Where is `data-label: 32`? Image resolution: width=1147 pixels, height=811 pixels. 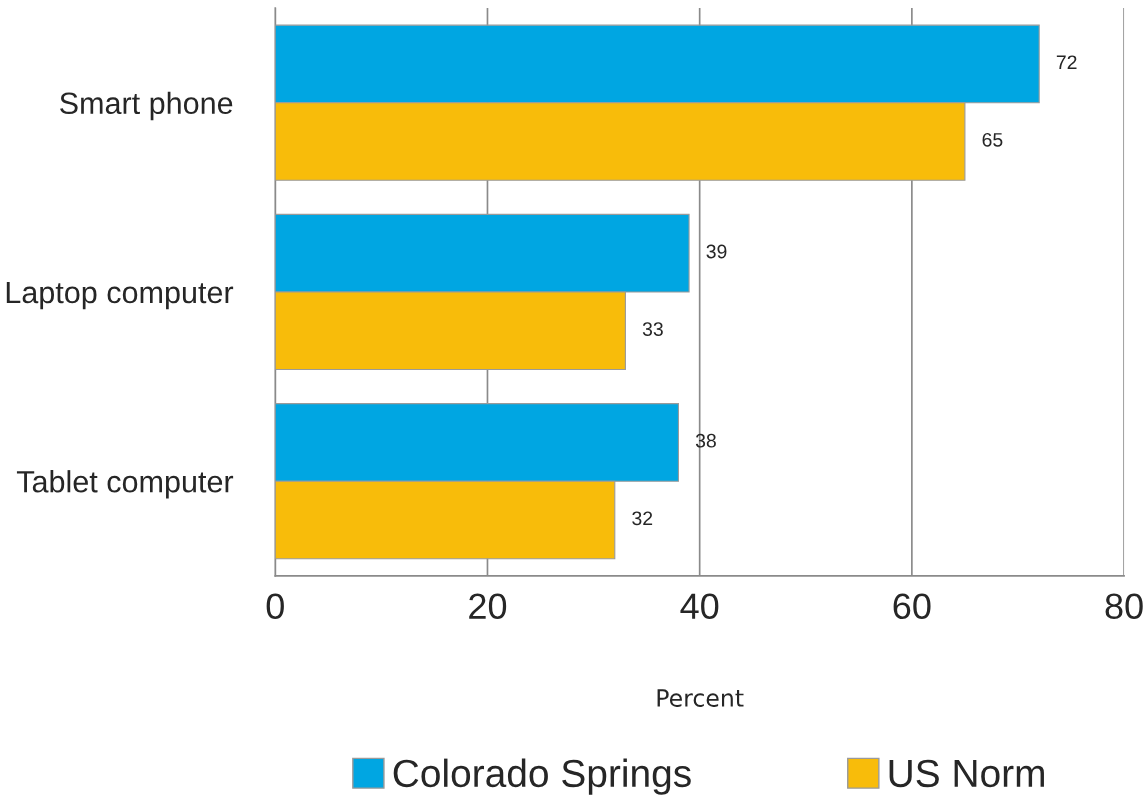 data-label: 32 is located at coordinates (642, 518).